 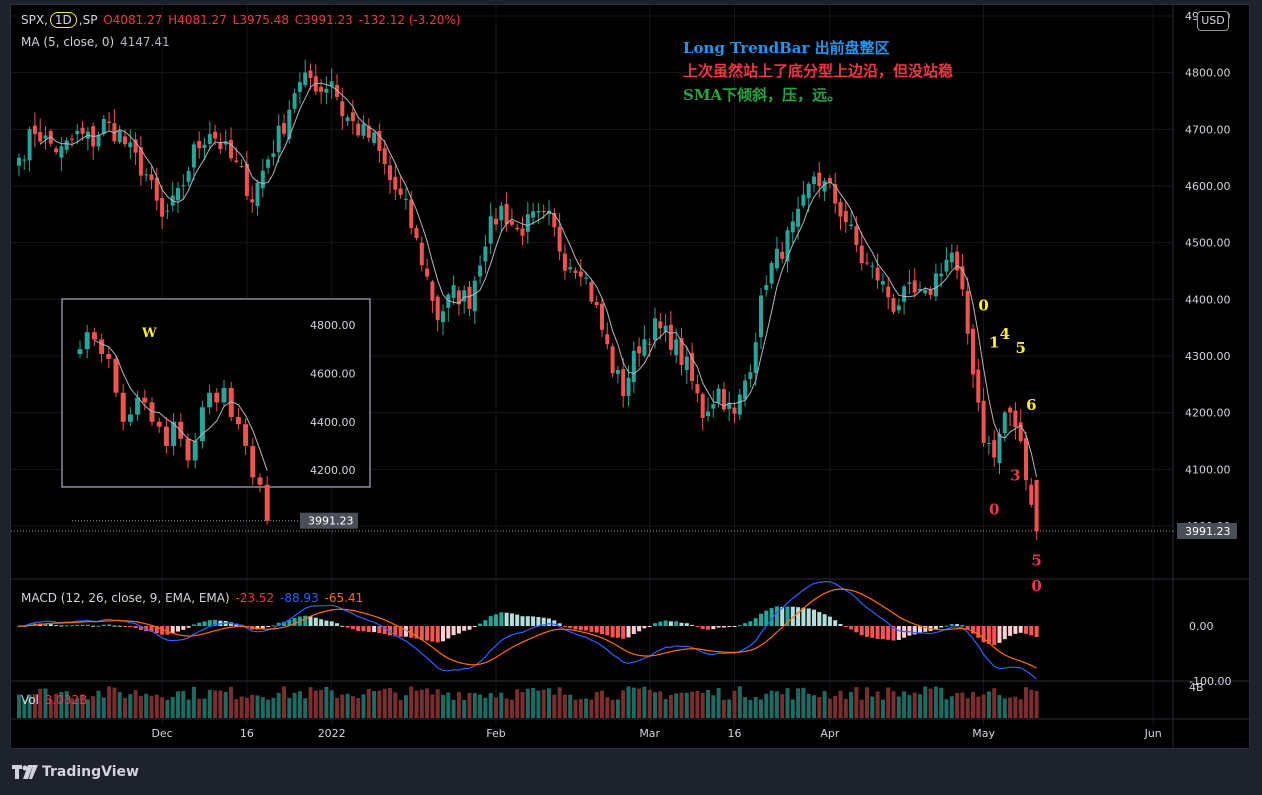 I want to click on volume-tick-label: 4B, so click(x=1196, y=687).